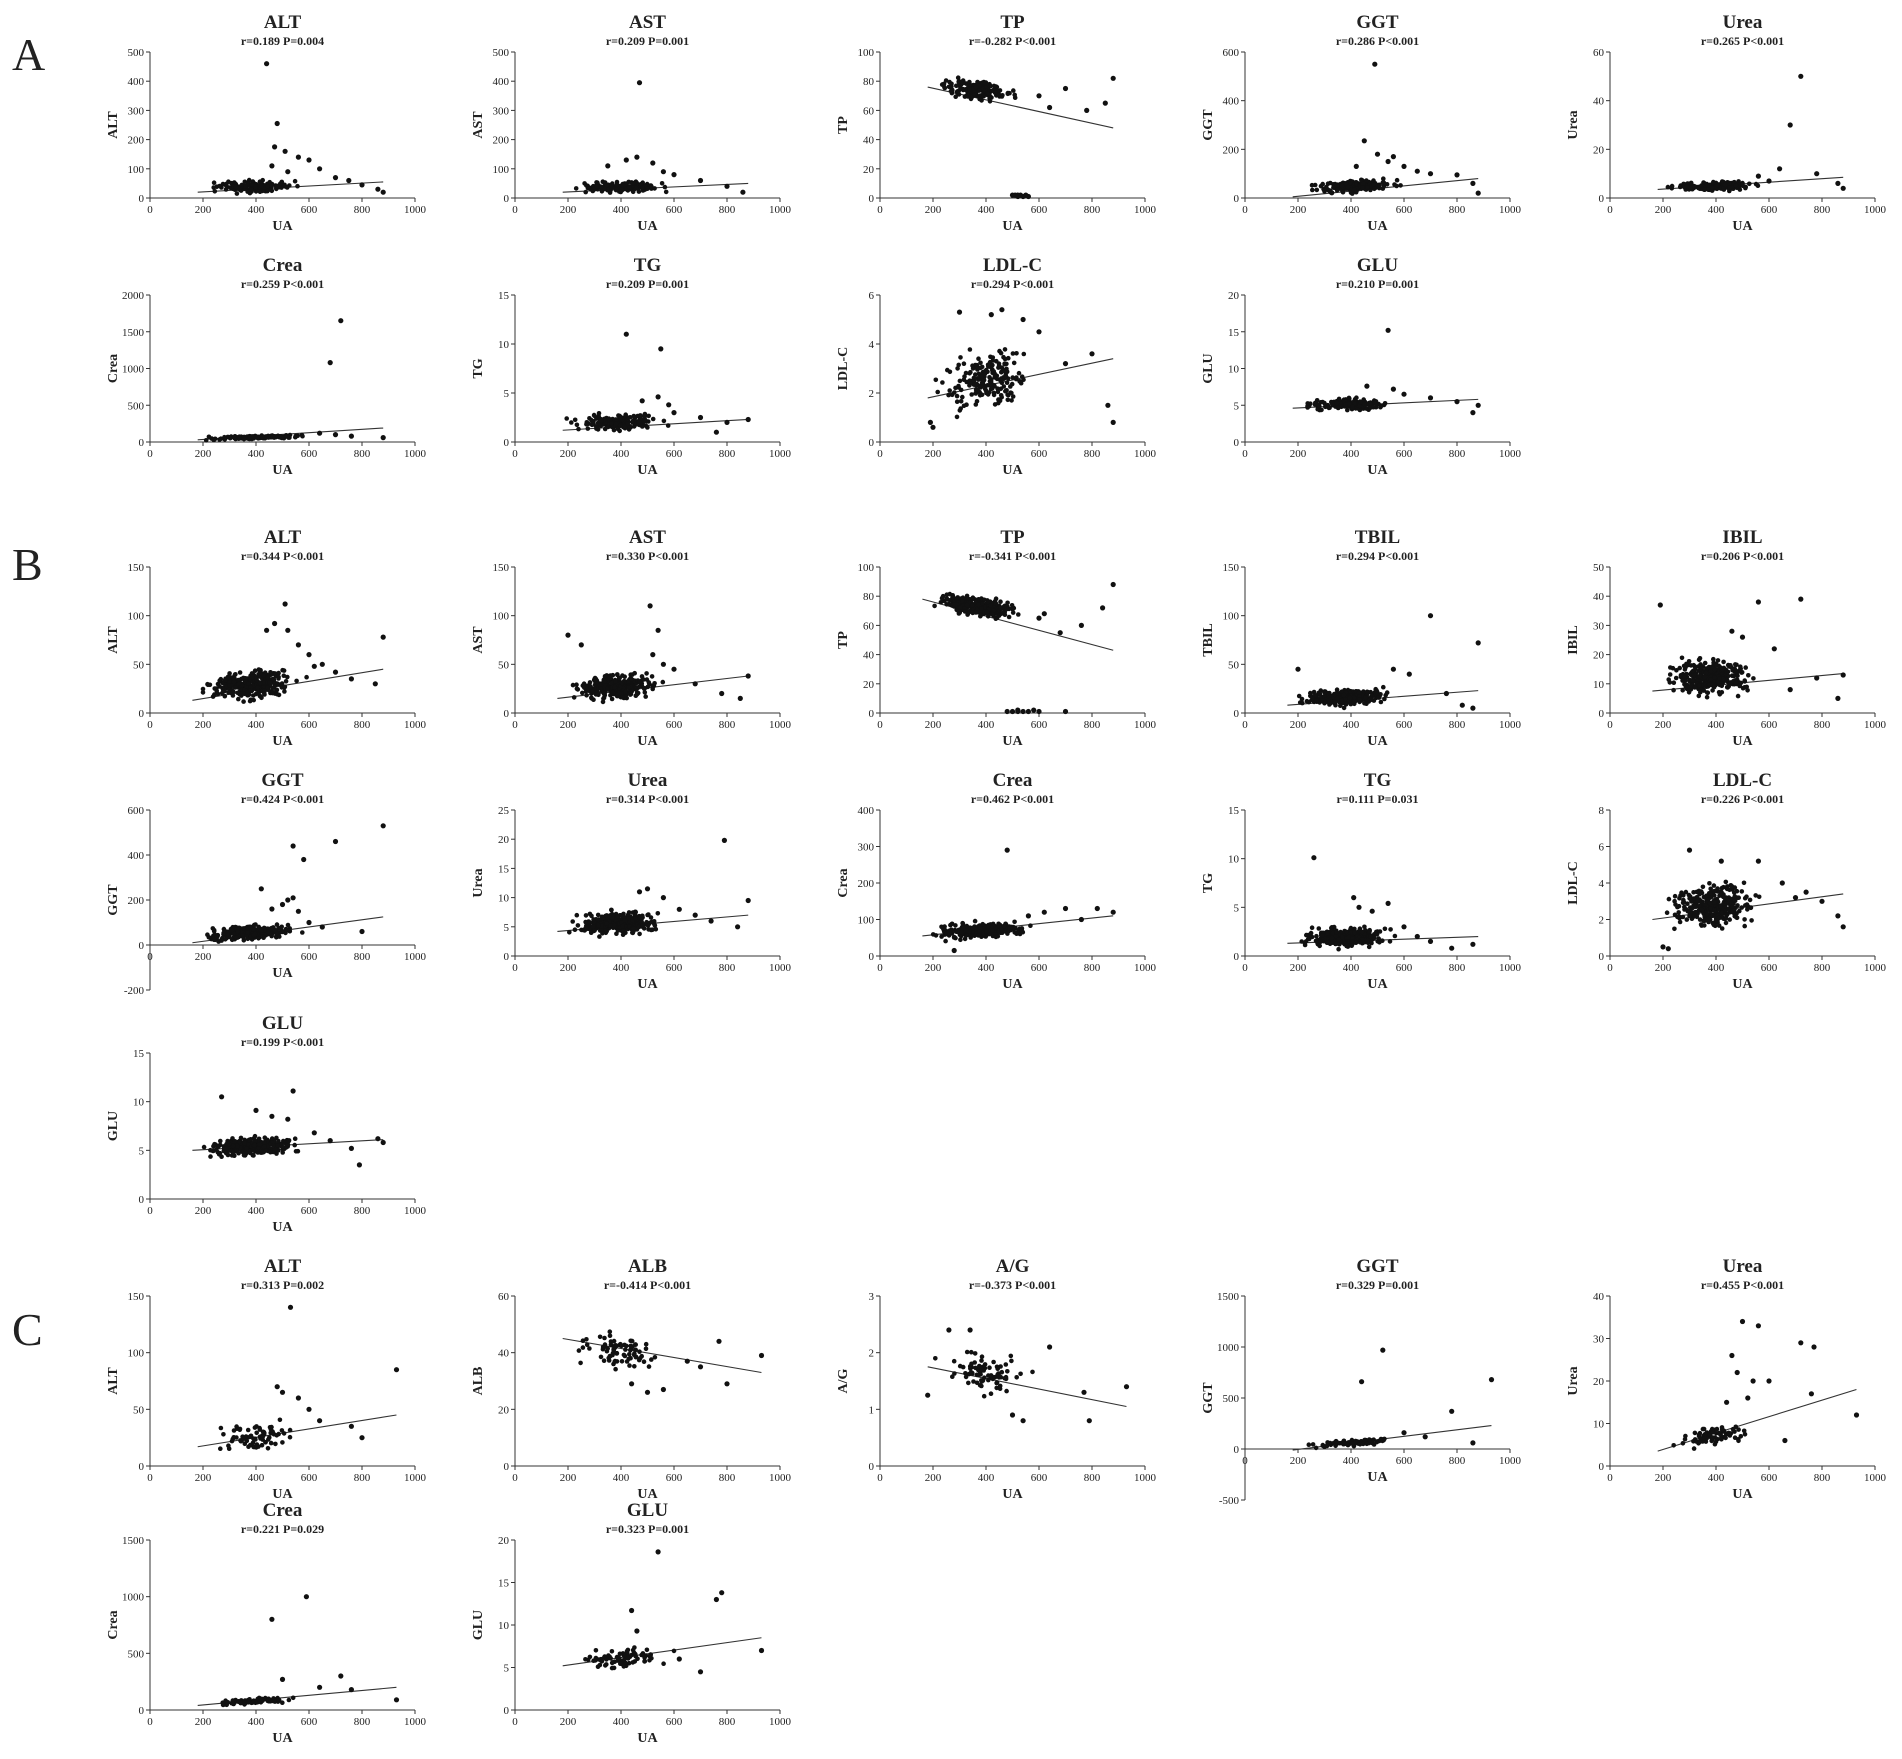  I want to click on y-tick-label: 200, so click(866, 884).